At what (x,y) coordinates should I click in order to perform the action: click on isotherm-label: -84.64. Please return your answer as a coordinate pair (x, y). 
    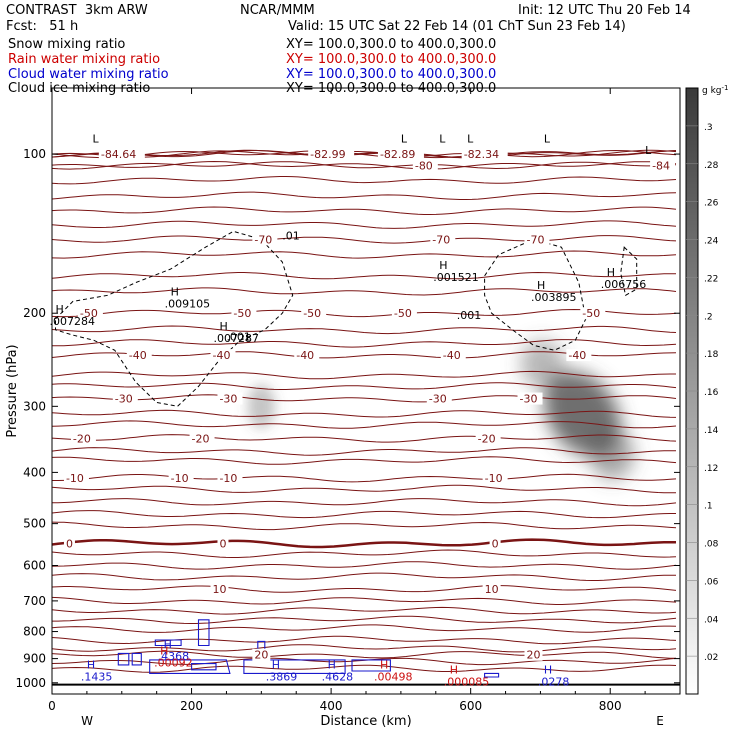
    Looking at the image, I should click on (118, 154).